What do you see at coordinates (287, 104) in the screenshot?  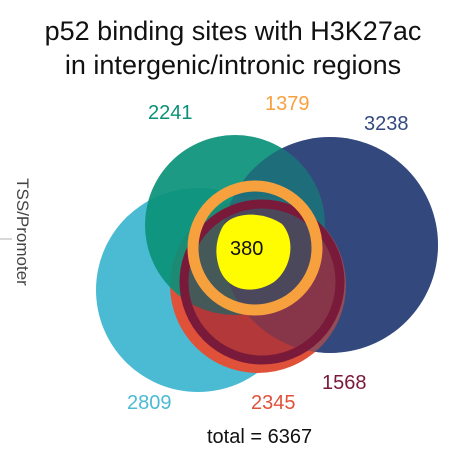 I see `set-orange-count: 1379` at bounding box center [287, 104].